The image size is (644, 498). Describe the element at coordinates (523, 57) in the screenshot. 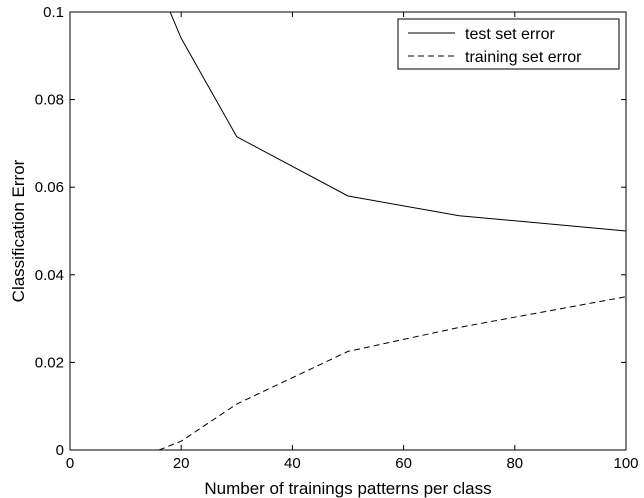

I see `legend-label-training-set-error: training set error` at that location.